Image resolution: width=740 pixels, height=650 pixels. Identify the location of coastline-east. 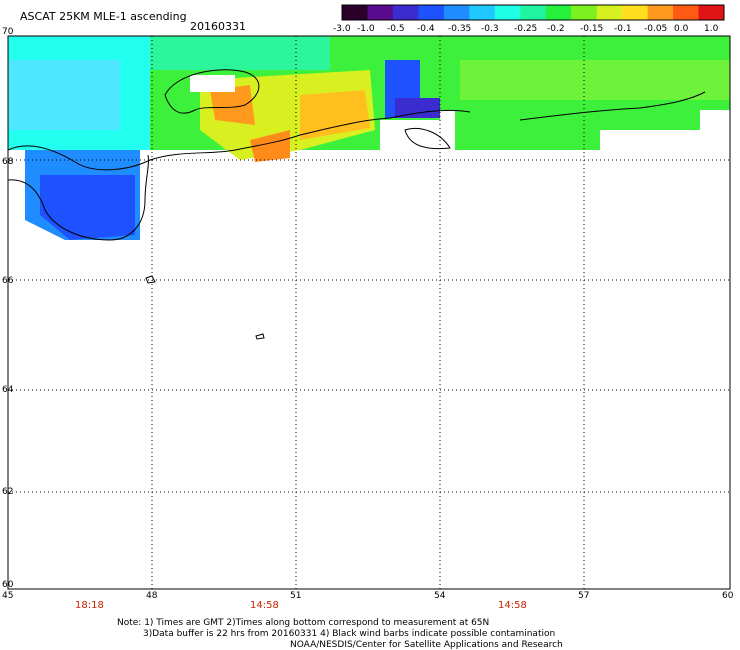
(612, 106).